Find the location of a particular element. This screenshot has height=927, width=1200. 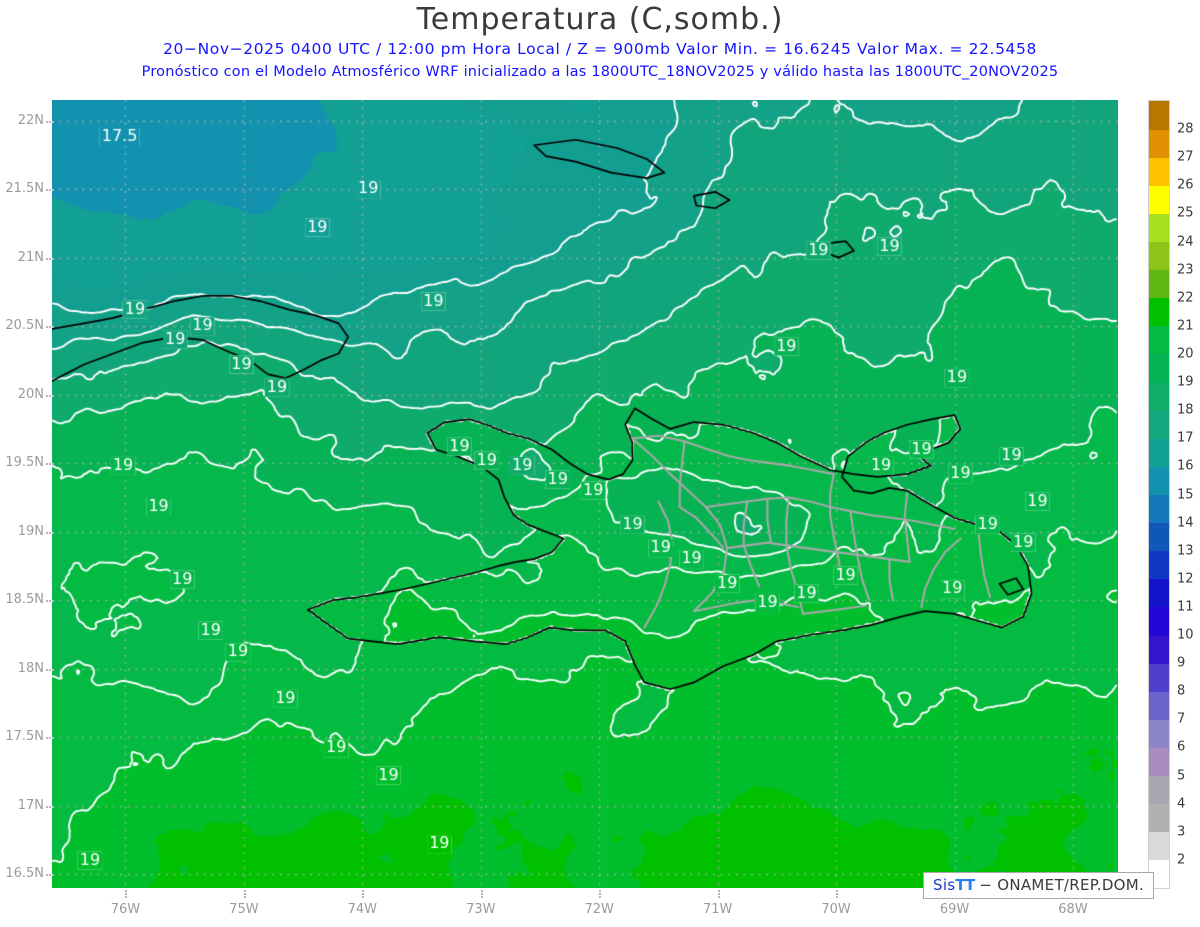

longitude-tick-label: 74W is located at coordinates (362, 909).